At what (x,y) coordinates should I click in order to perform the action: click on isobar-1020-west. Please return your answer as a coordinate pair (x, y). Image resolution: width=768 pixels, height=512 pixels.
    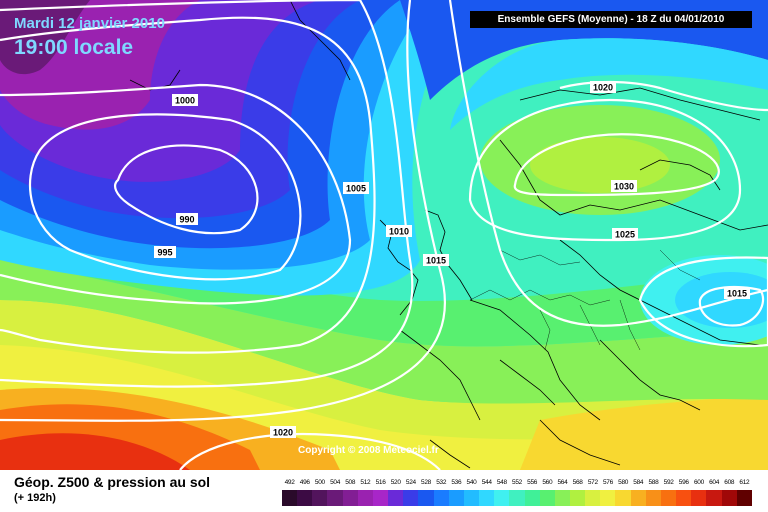
    Looking at the image, I should click on (310, 451).